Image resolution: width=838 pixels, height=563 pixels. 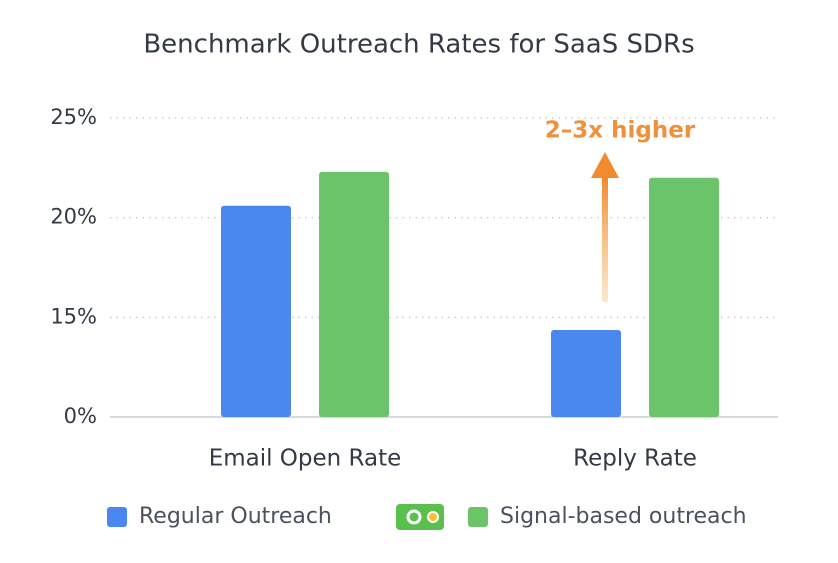 What do you see at coordinates (80, 416) in the screenshot?
I see `y-tick-label: 0%` at bounding box center [80, 416].